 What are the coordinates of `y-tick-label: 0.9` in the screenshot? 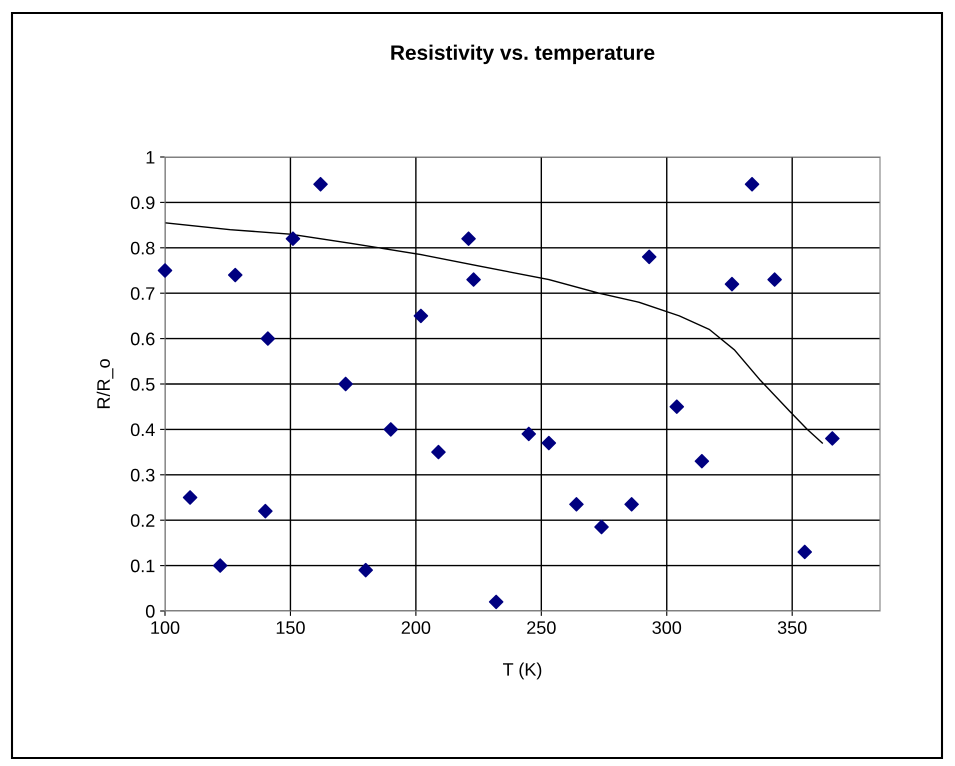 It's located at (142, 203).